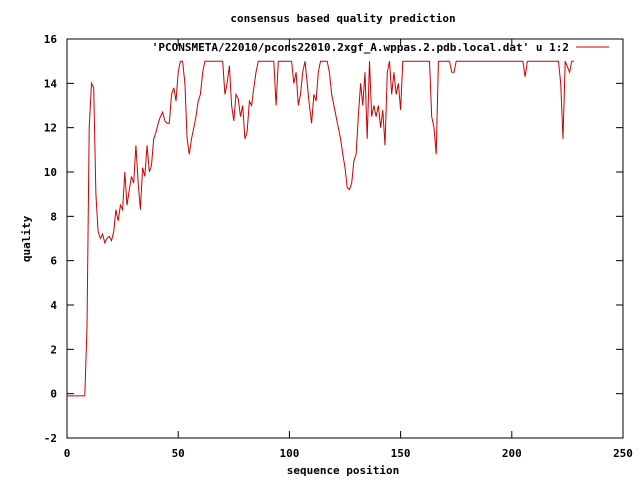 The image size is (640, 480). I want to click on x-tick-label: 200, so click(512, 453).